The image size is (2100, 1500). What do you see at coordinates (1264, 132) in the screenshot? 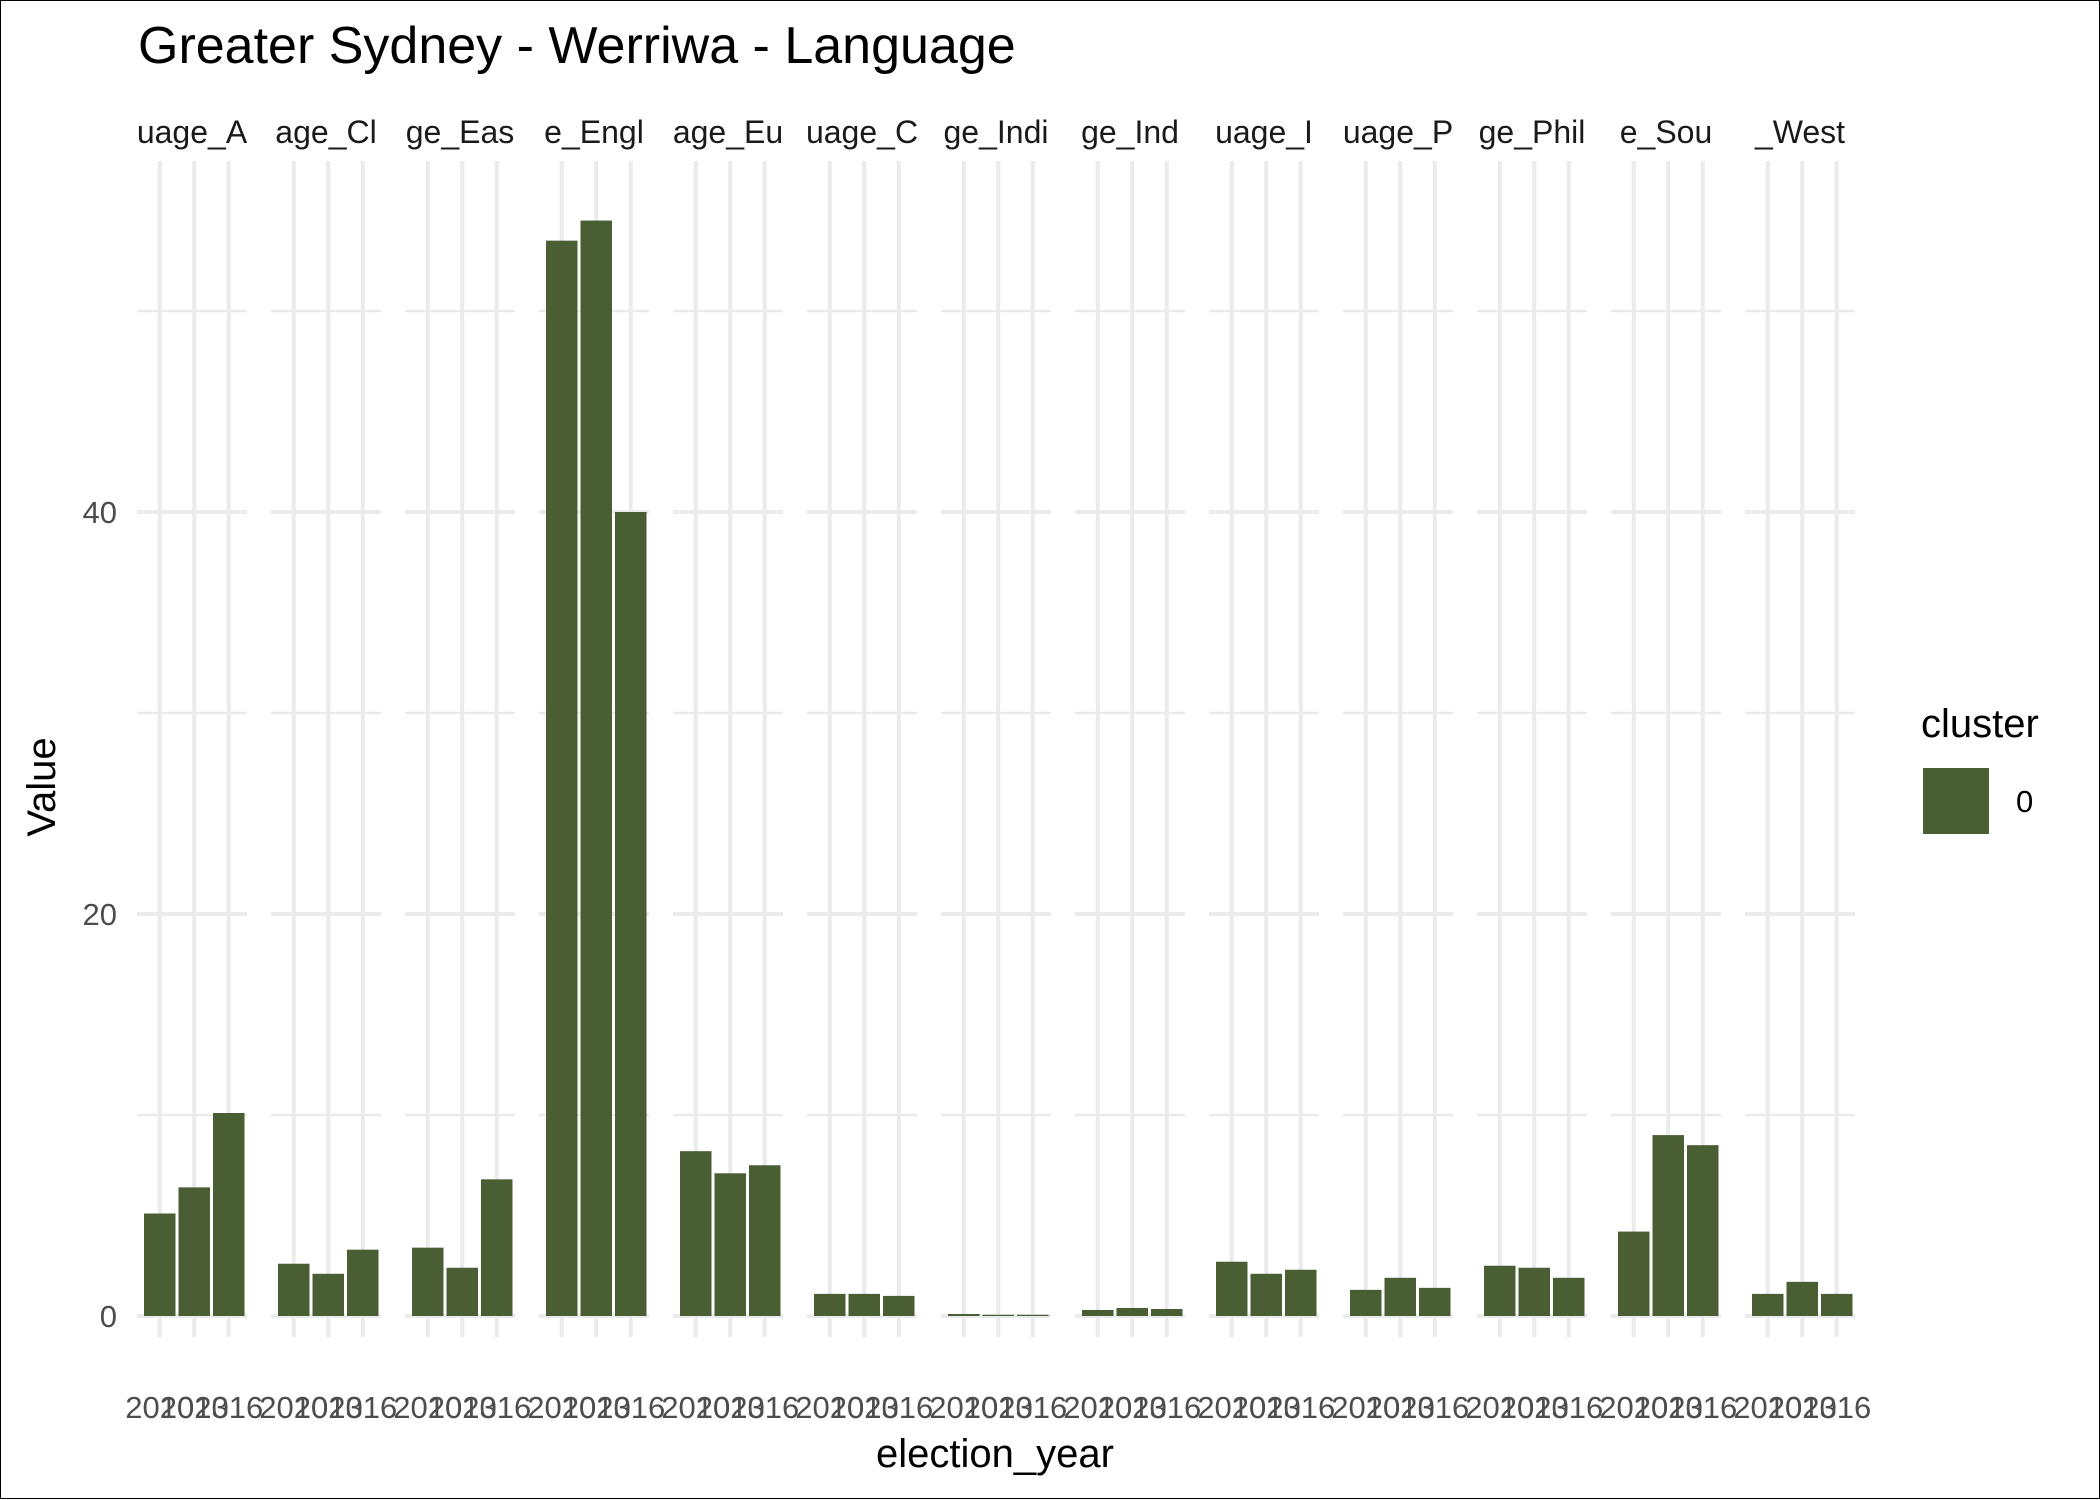
I see `facet-strip-label: uage_I` at bounding box center [1264, 132].